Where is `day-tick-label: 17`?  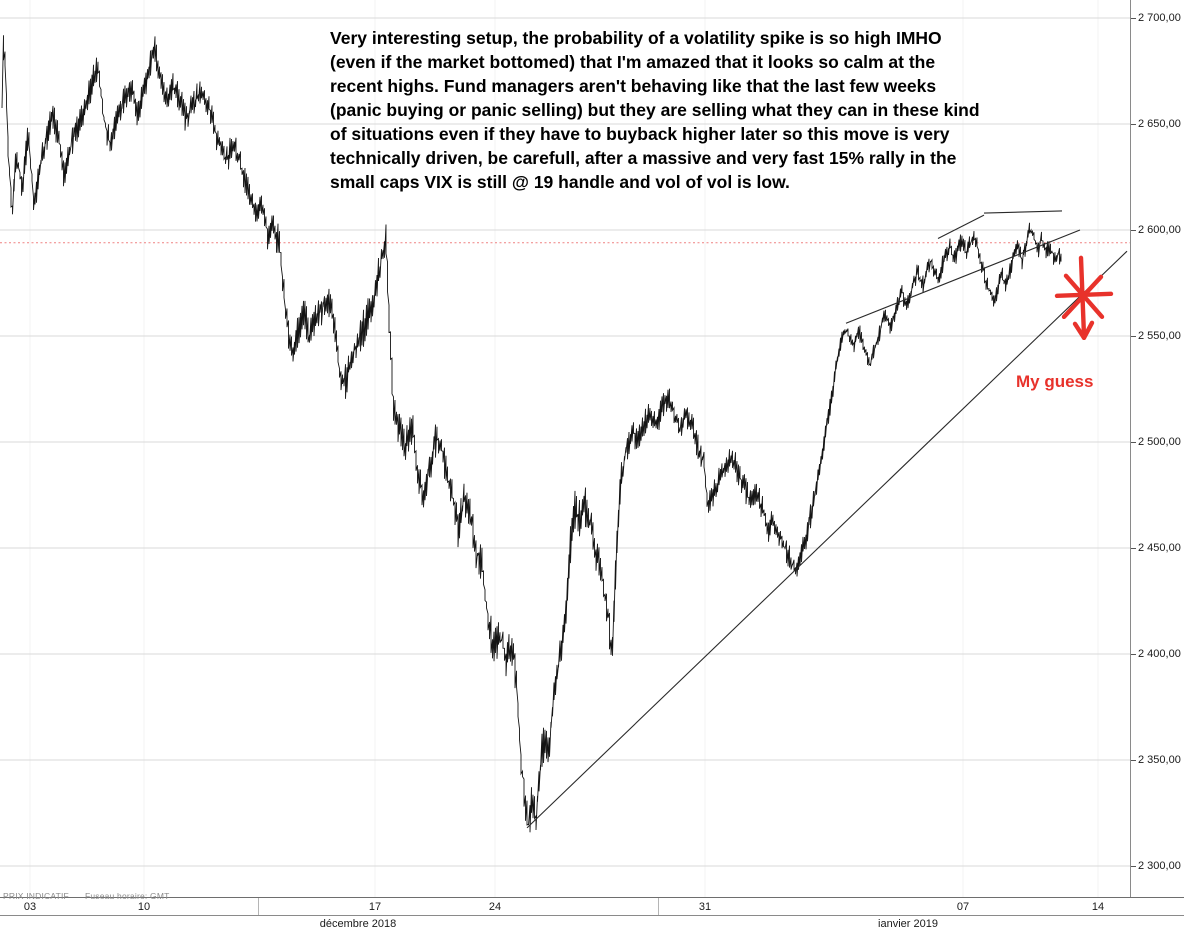
day-tick-label: 17 is located at coordinates (375, 907).